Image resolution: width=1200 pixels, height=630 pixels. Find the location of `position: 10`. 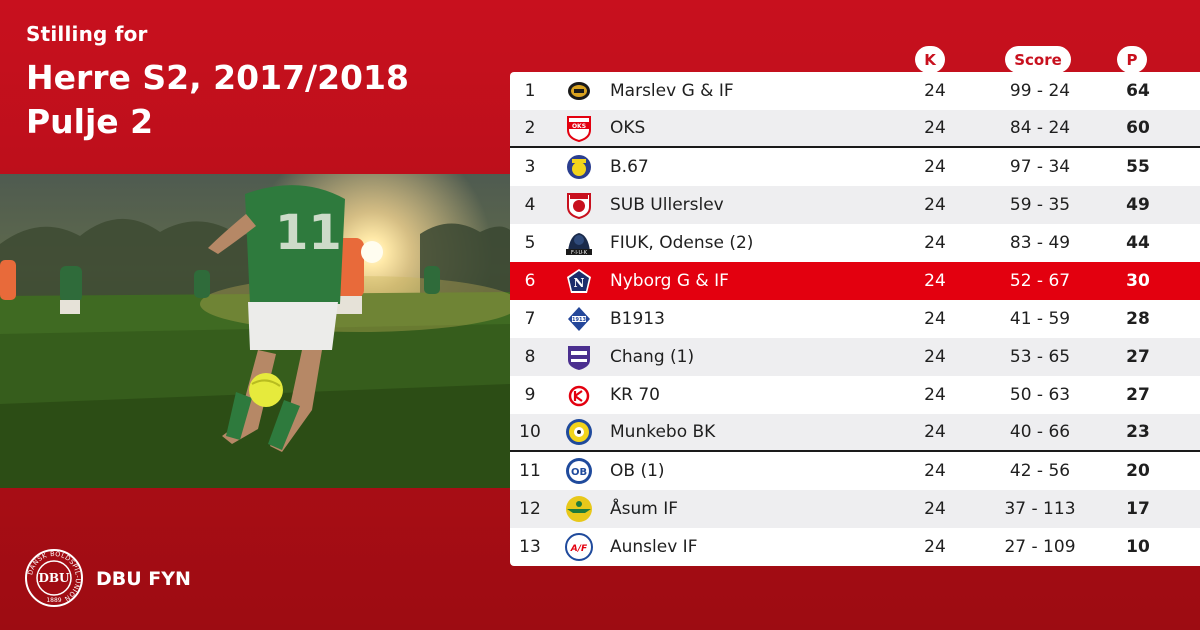

position: 10 is located at coordinates (530, 432).